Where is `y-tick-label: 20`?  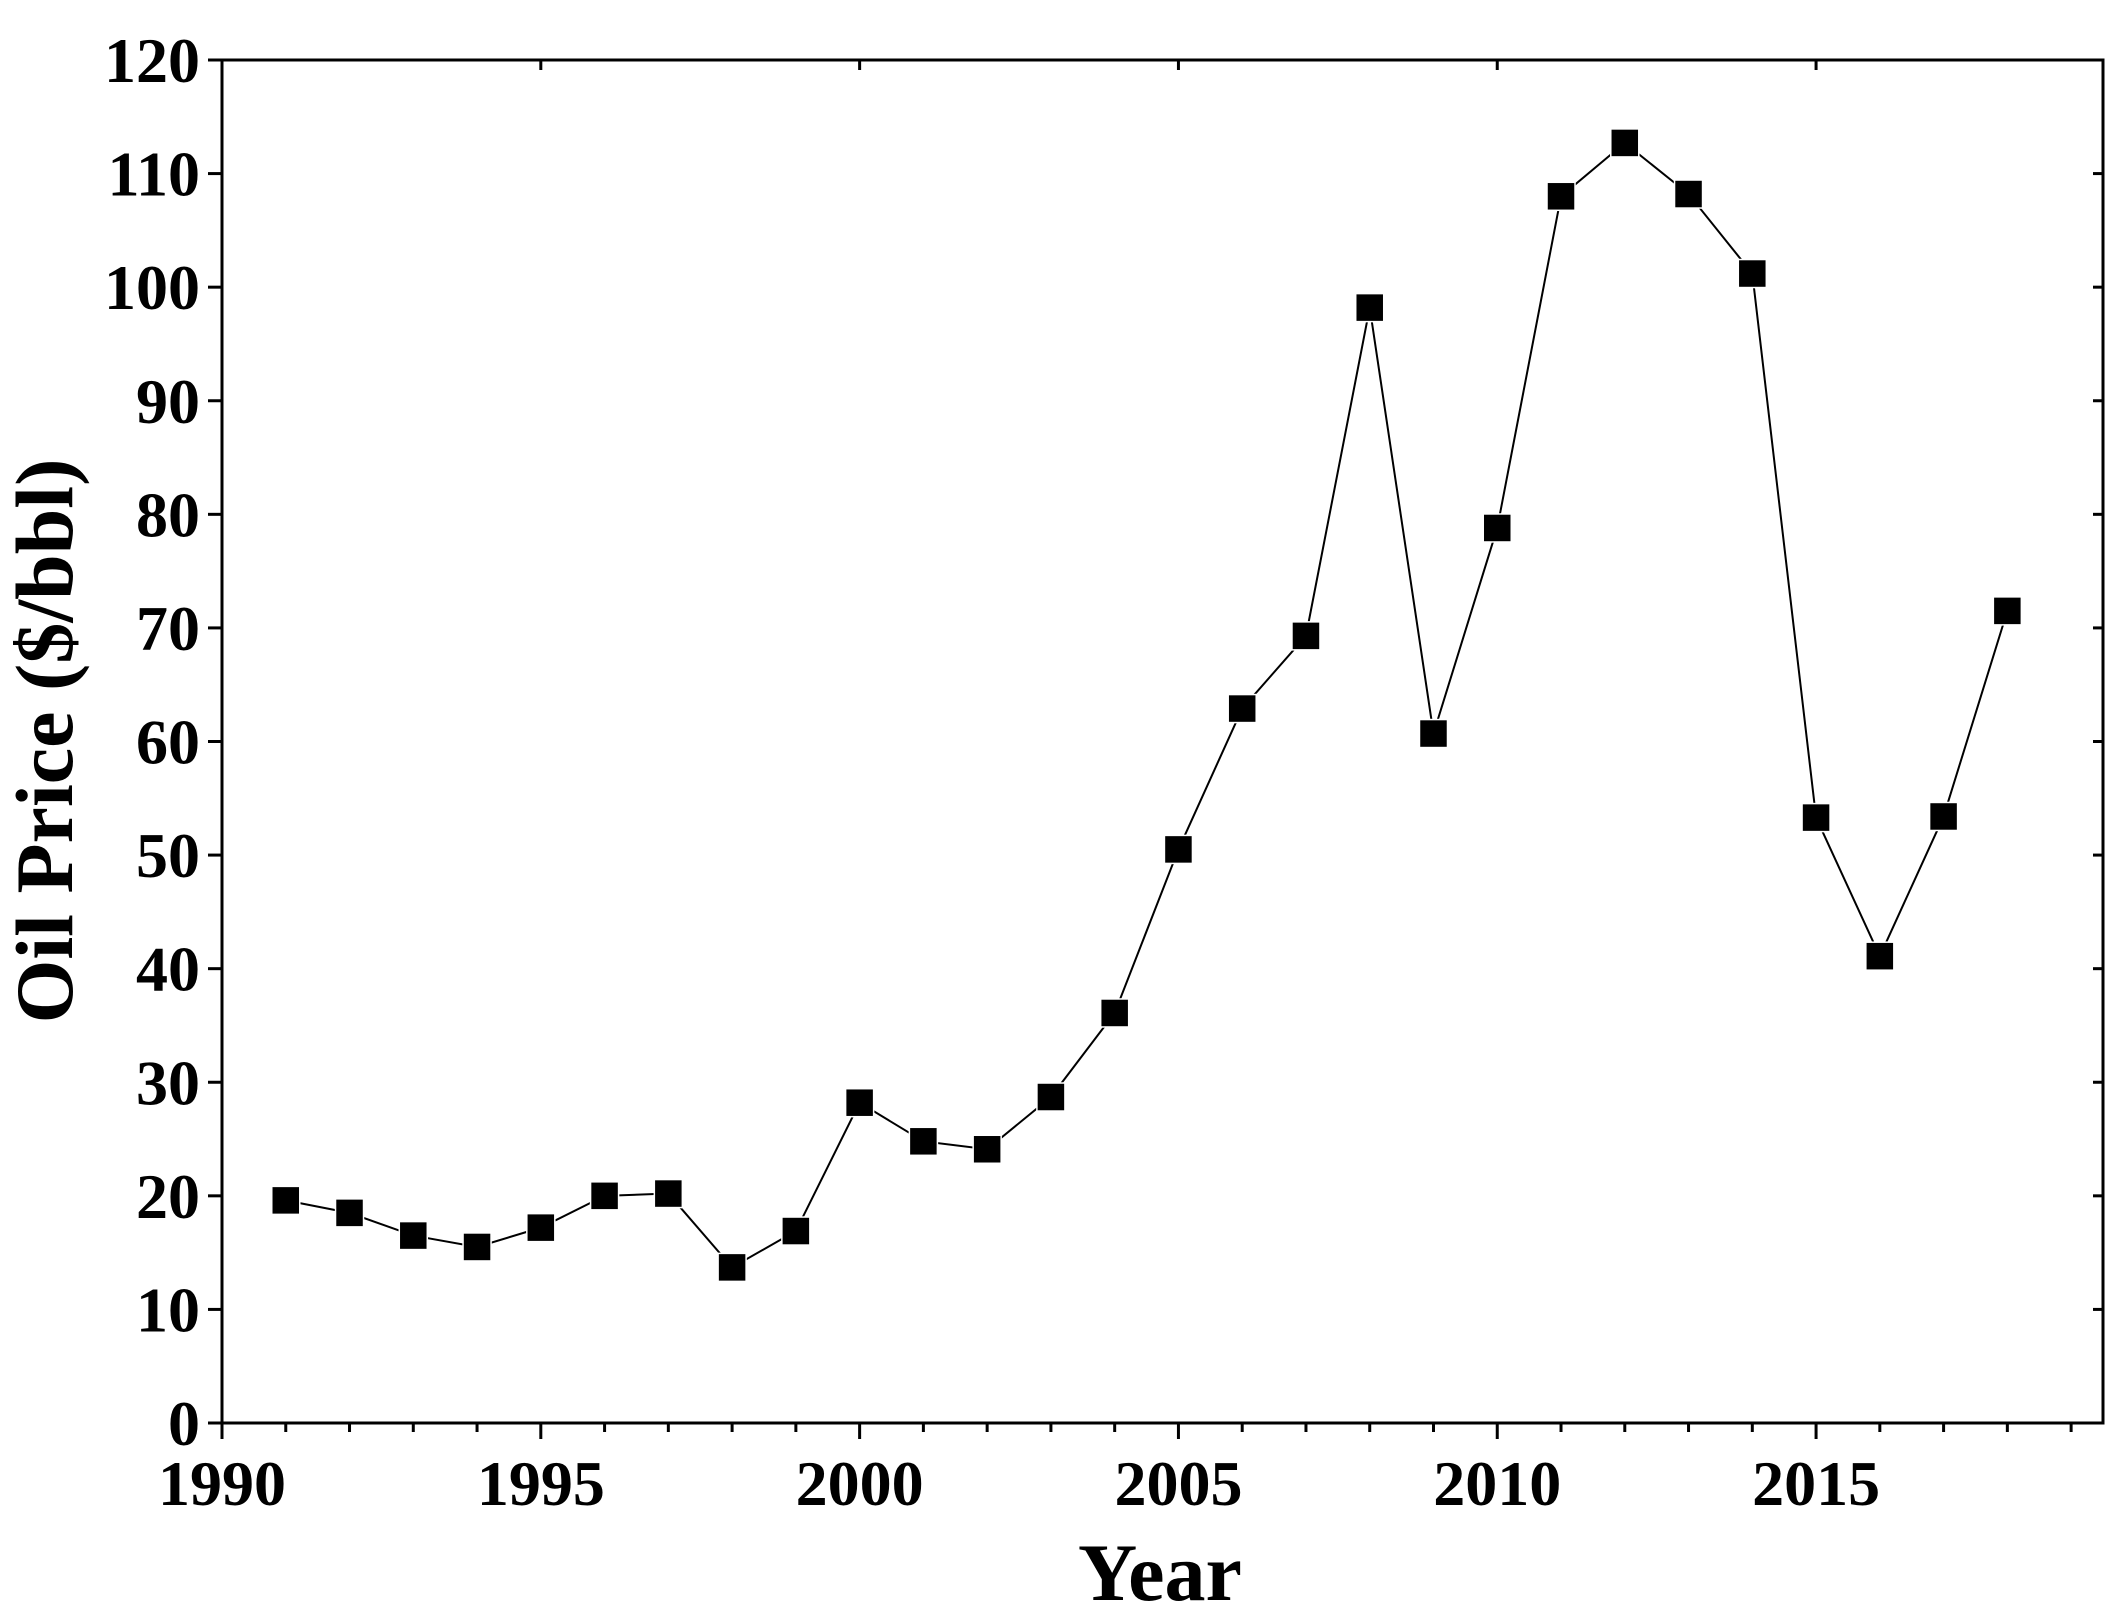
y-tick-label: 20 is located at coordinates (168, 1196).